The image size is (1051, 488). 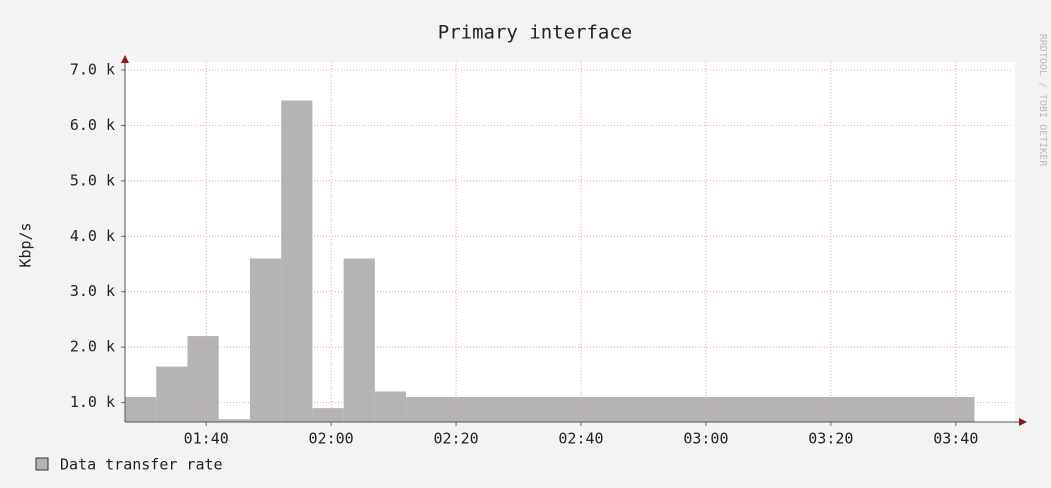 I want to click on x-tick-label: 02:40, so click(x=580, y=439).